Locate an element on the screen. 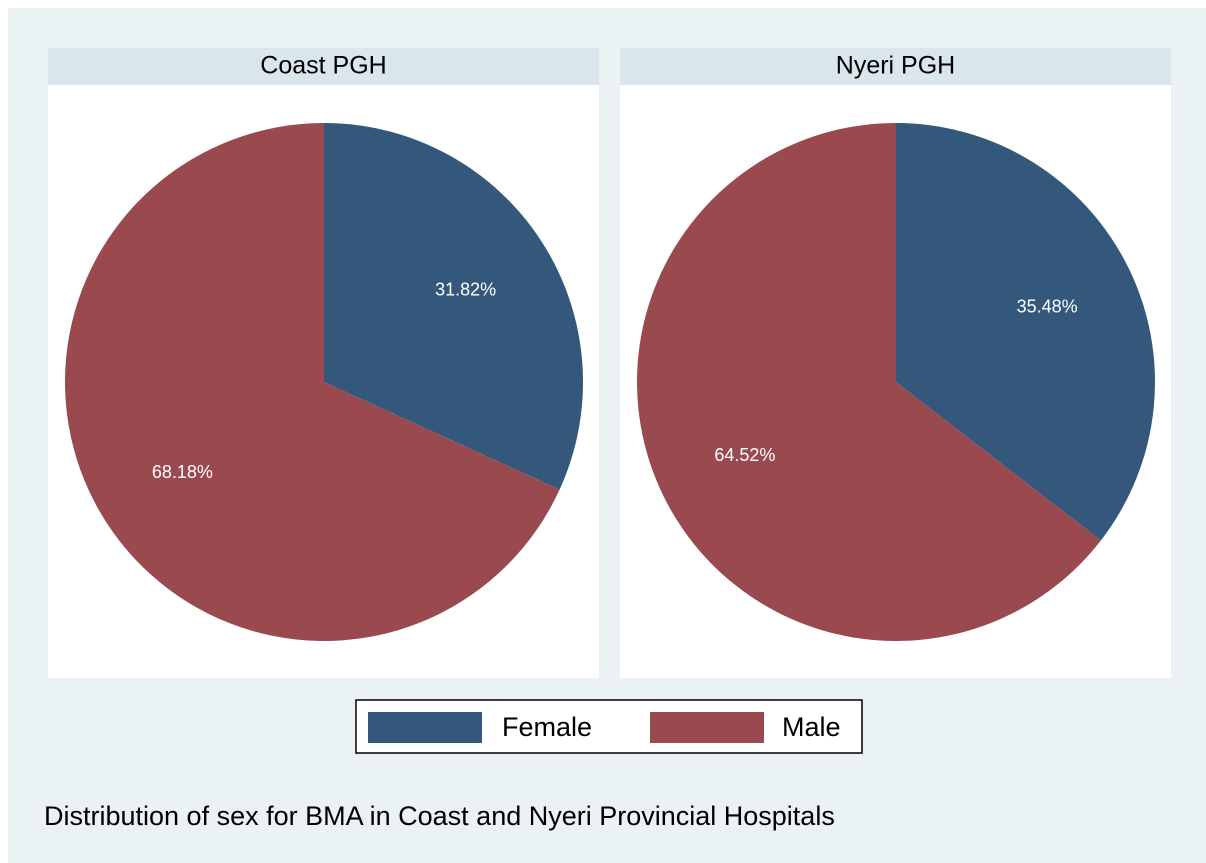 Image resolution: width=1206 pixels, height=863 pixels. legend-label: Male is located at coordinates (811, 727).